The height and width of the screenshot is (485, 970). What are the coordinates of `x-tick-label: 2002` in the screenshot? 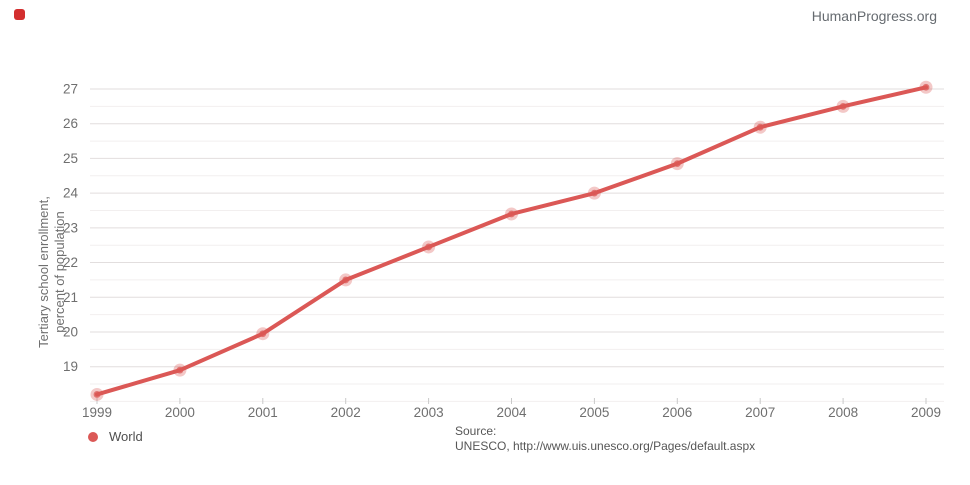 It's located at (346, 412).